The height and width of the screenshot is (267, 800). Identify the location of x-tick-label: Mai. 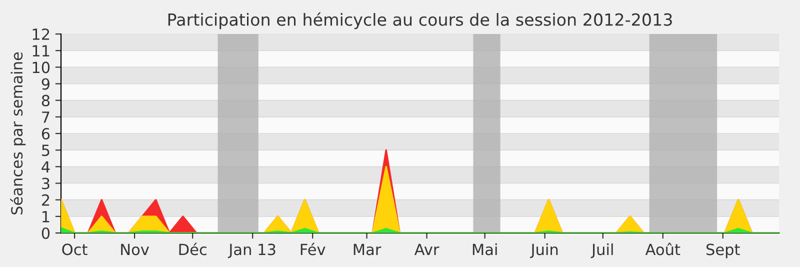
(484, 249).